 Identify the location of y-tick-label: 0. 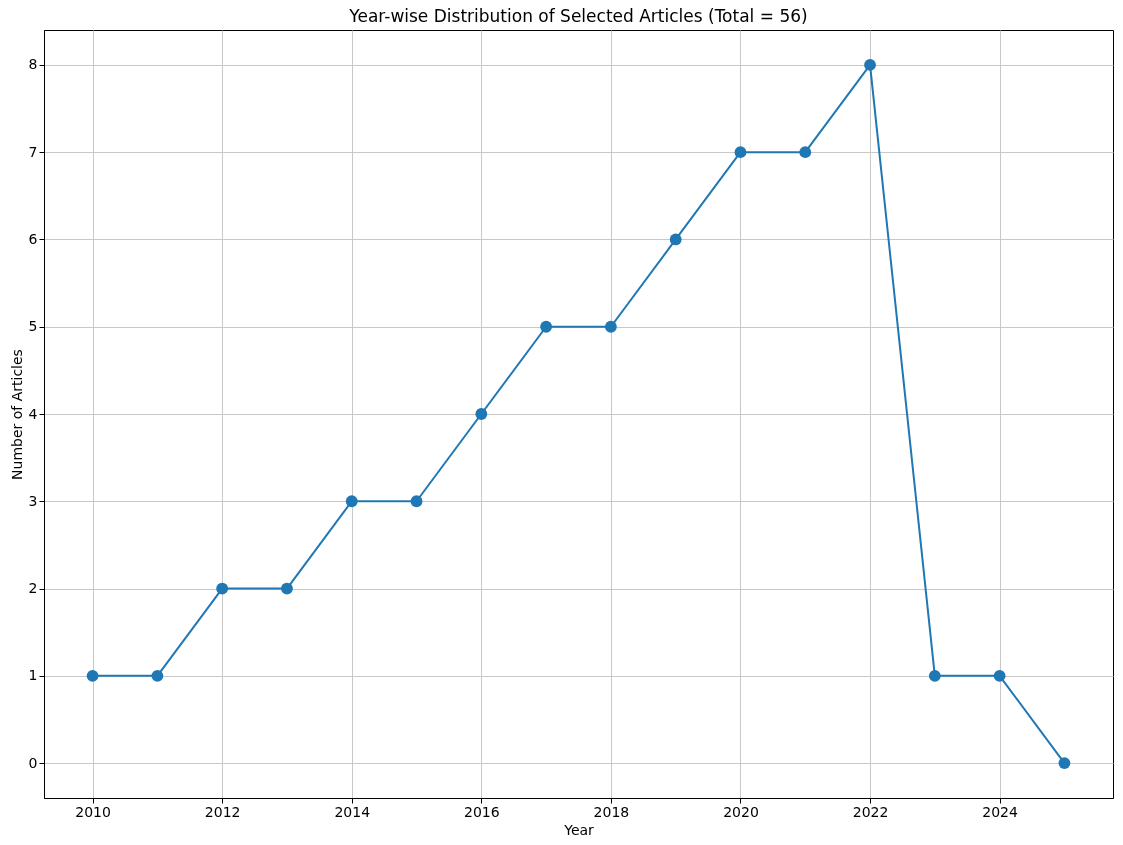
(33, 762).